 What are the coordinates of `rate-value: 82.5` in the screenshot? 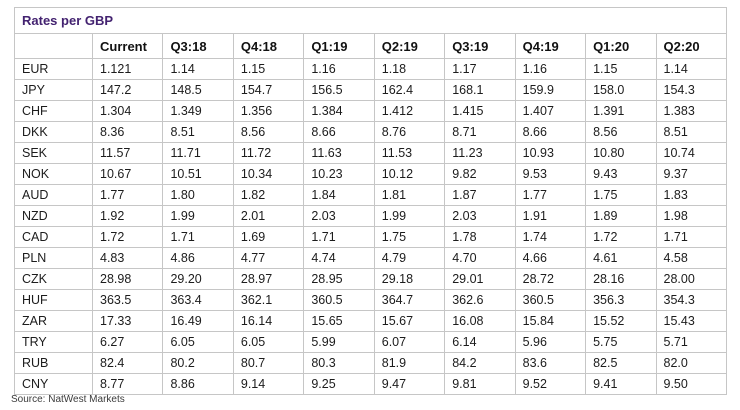 It's located at (621, 363).